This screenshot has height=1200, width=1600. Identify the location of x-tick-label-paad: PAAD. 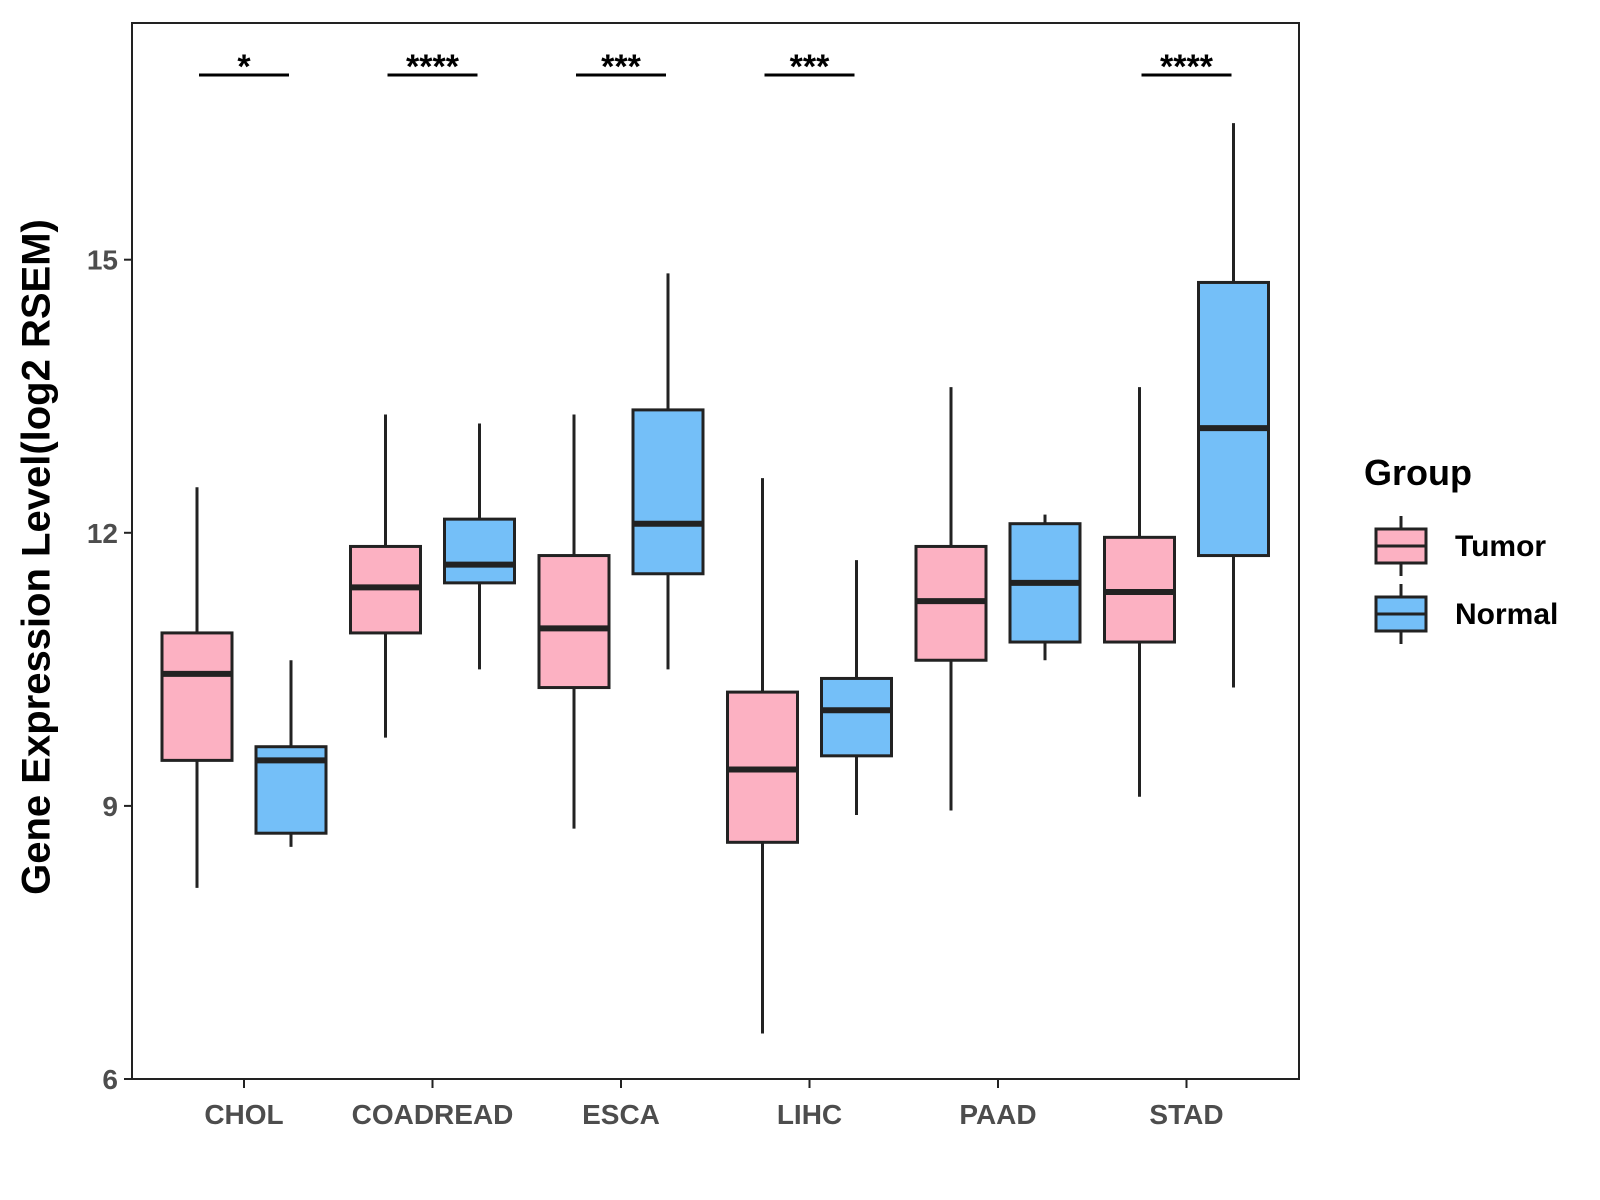
(997, 1114).